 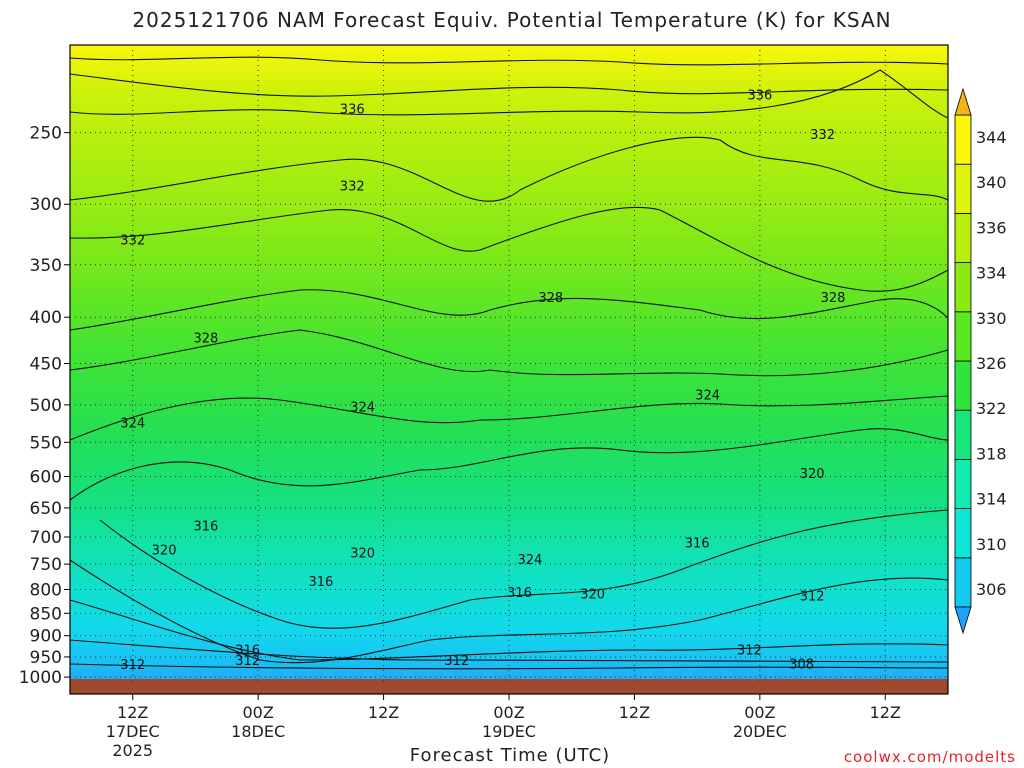 I want to click on colorbar-label-5: 326, so click(x=991, y=363).